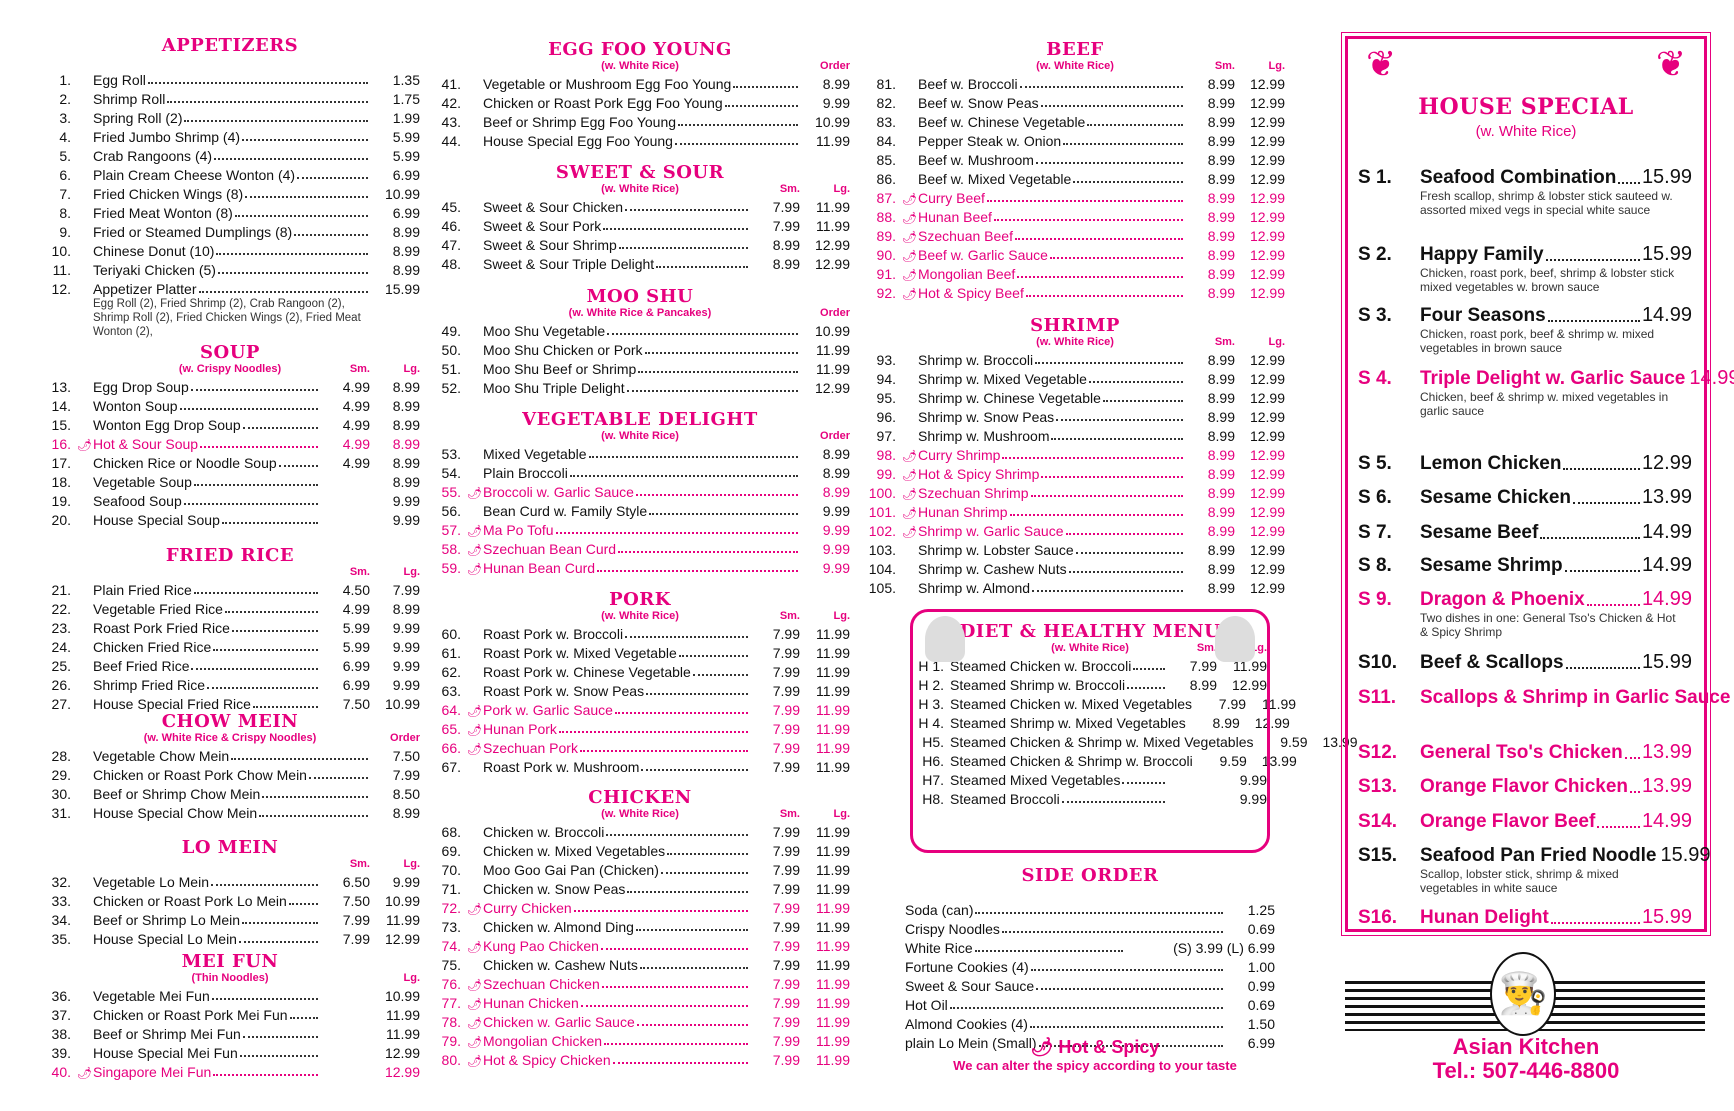 This screenshot has width=1734, height=1111. What do you see at coordinates (1525, 917) in the screenshot?
I see `house-special-item: S16. Hunan Delight 15.99` at bounding box center [1525, 917].